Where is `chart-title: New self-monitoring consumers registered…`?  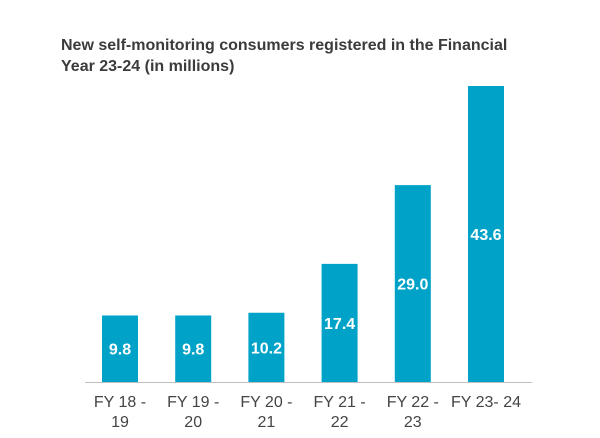 chart-title: New self-monitoring consumers registered… is located at coordinates (284, 56).